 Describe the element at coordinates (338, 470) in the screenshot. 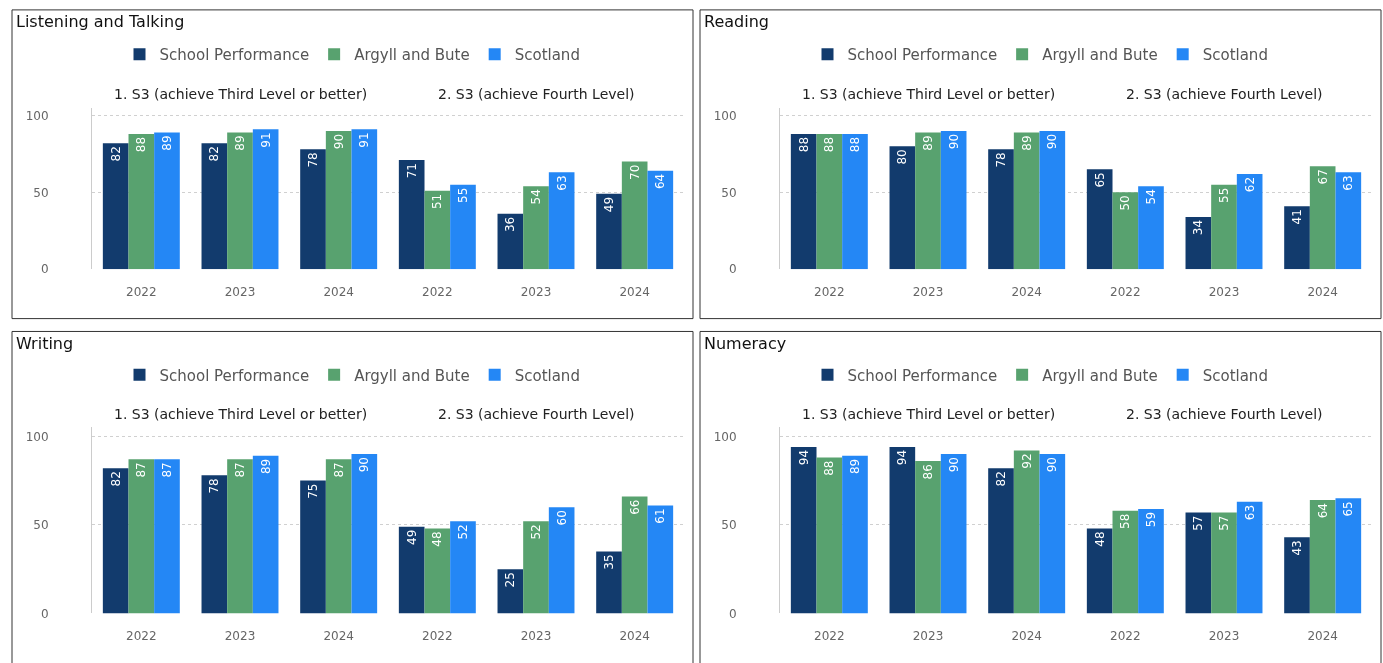

I see `data-label: 87` at that location.